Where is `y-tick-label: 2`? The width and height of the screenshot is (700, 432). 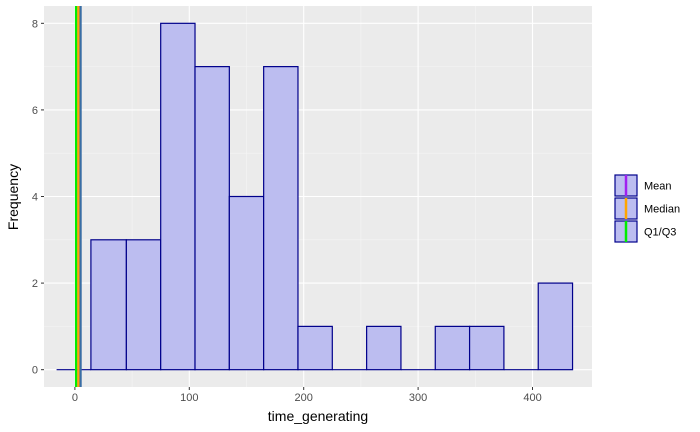
y-tick-label: 2 is located at coordinates (35, 284).